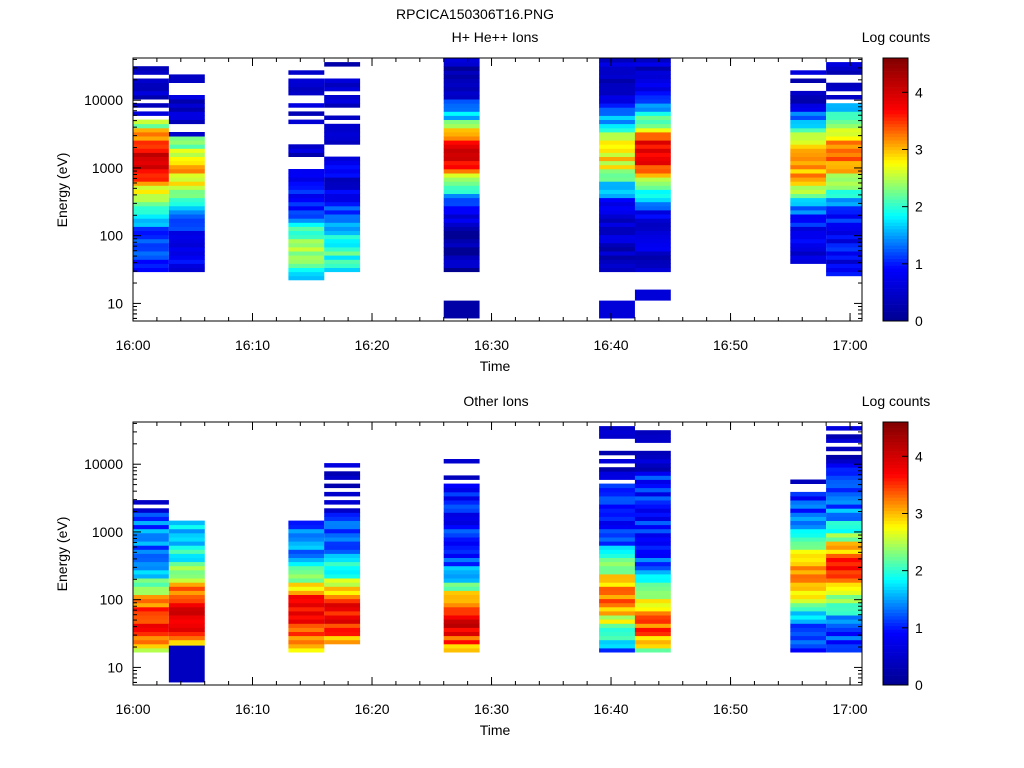  Describe the element at coordinates (115, 667) in the screenshot. I see `y-tick-label: 10` at that location.